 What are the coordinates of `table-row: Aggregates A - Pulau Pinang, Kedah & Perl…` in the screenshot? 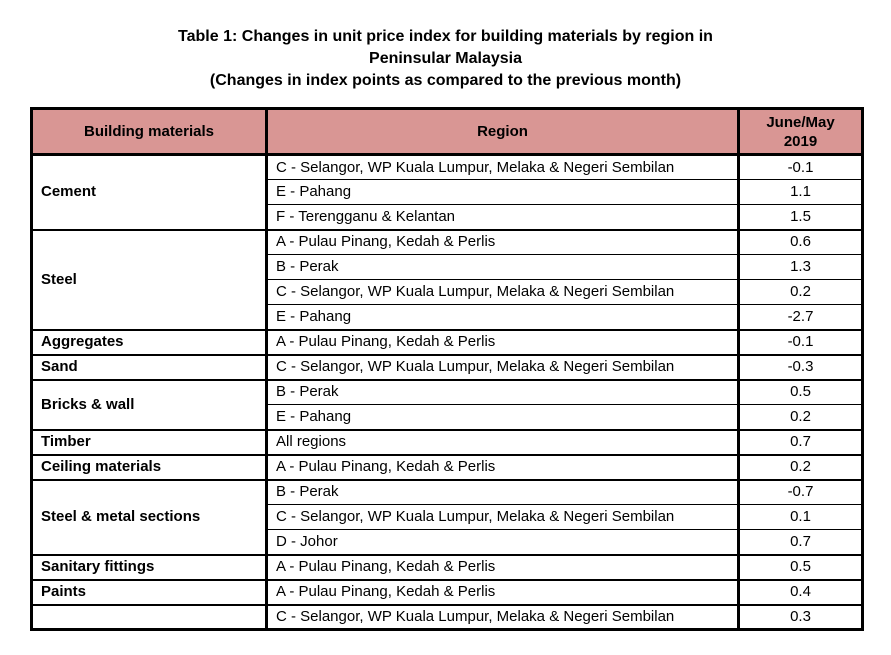 It's located at (447, 341).